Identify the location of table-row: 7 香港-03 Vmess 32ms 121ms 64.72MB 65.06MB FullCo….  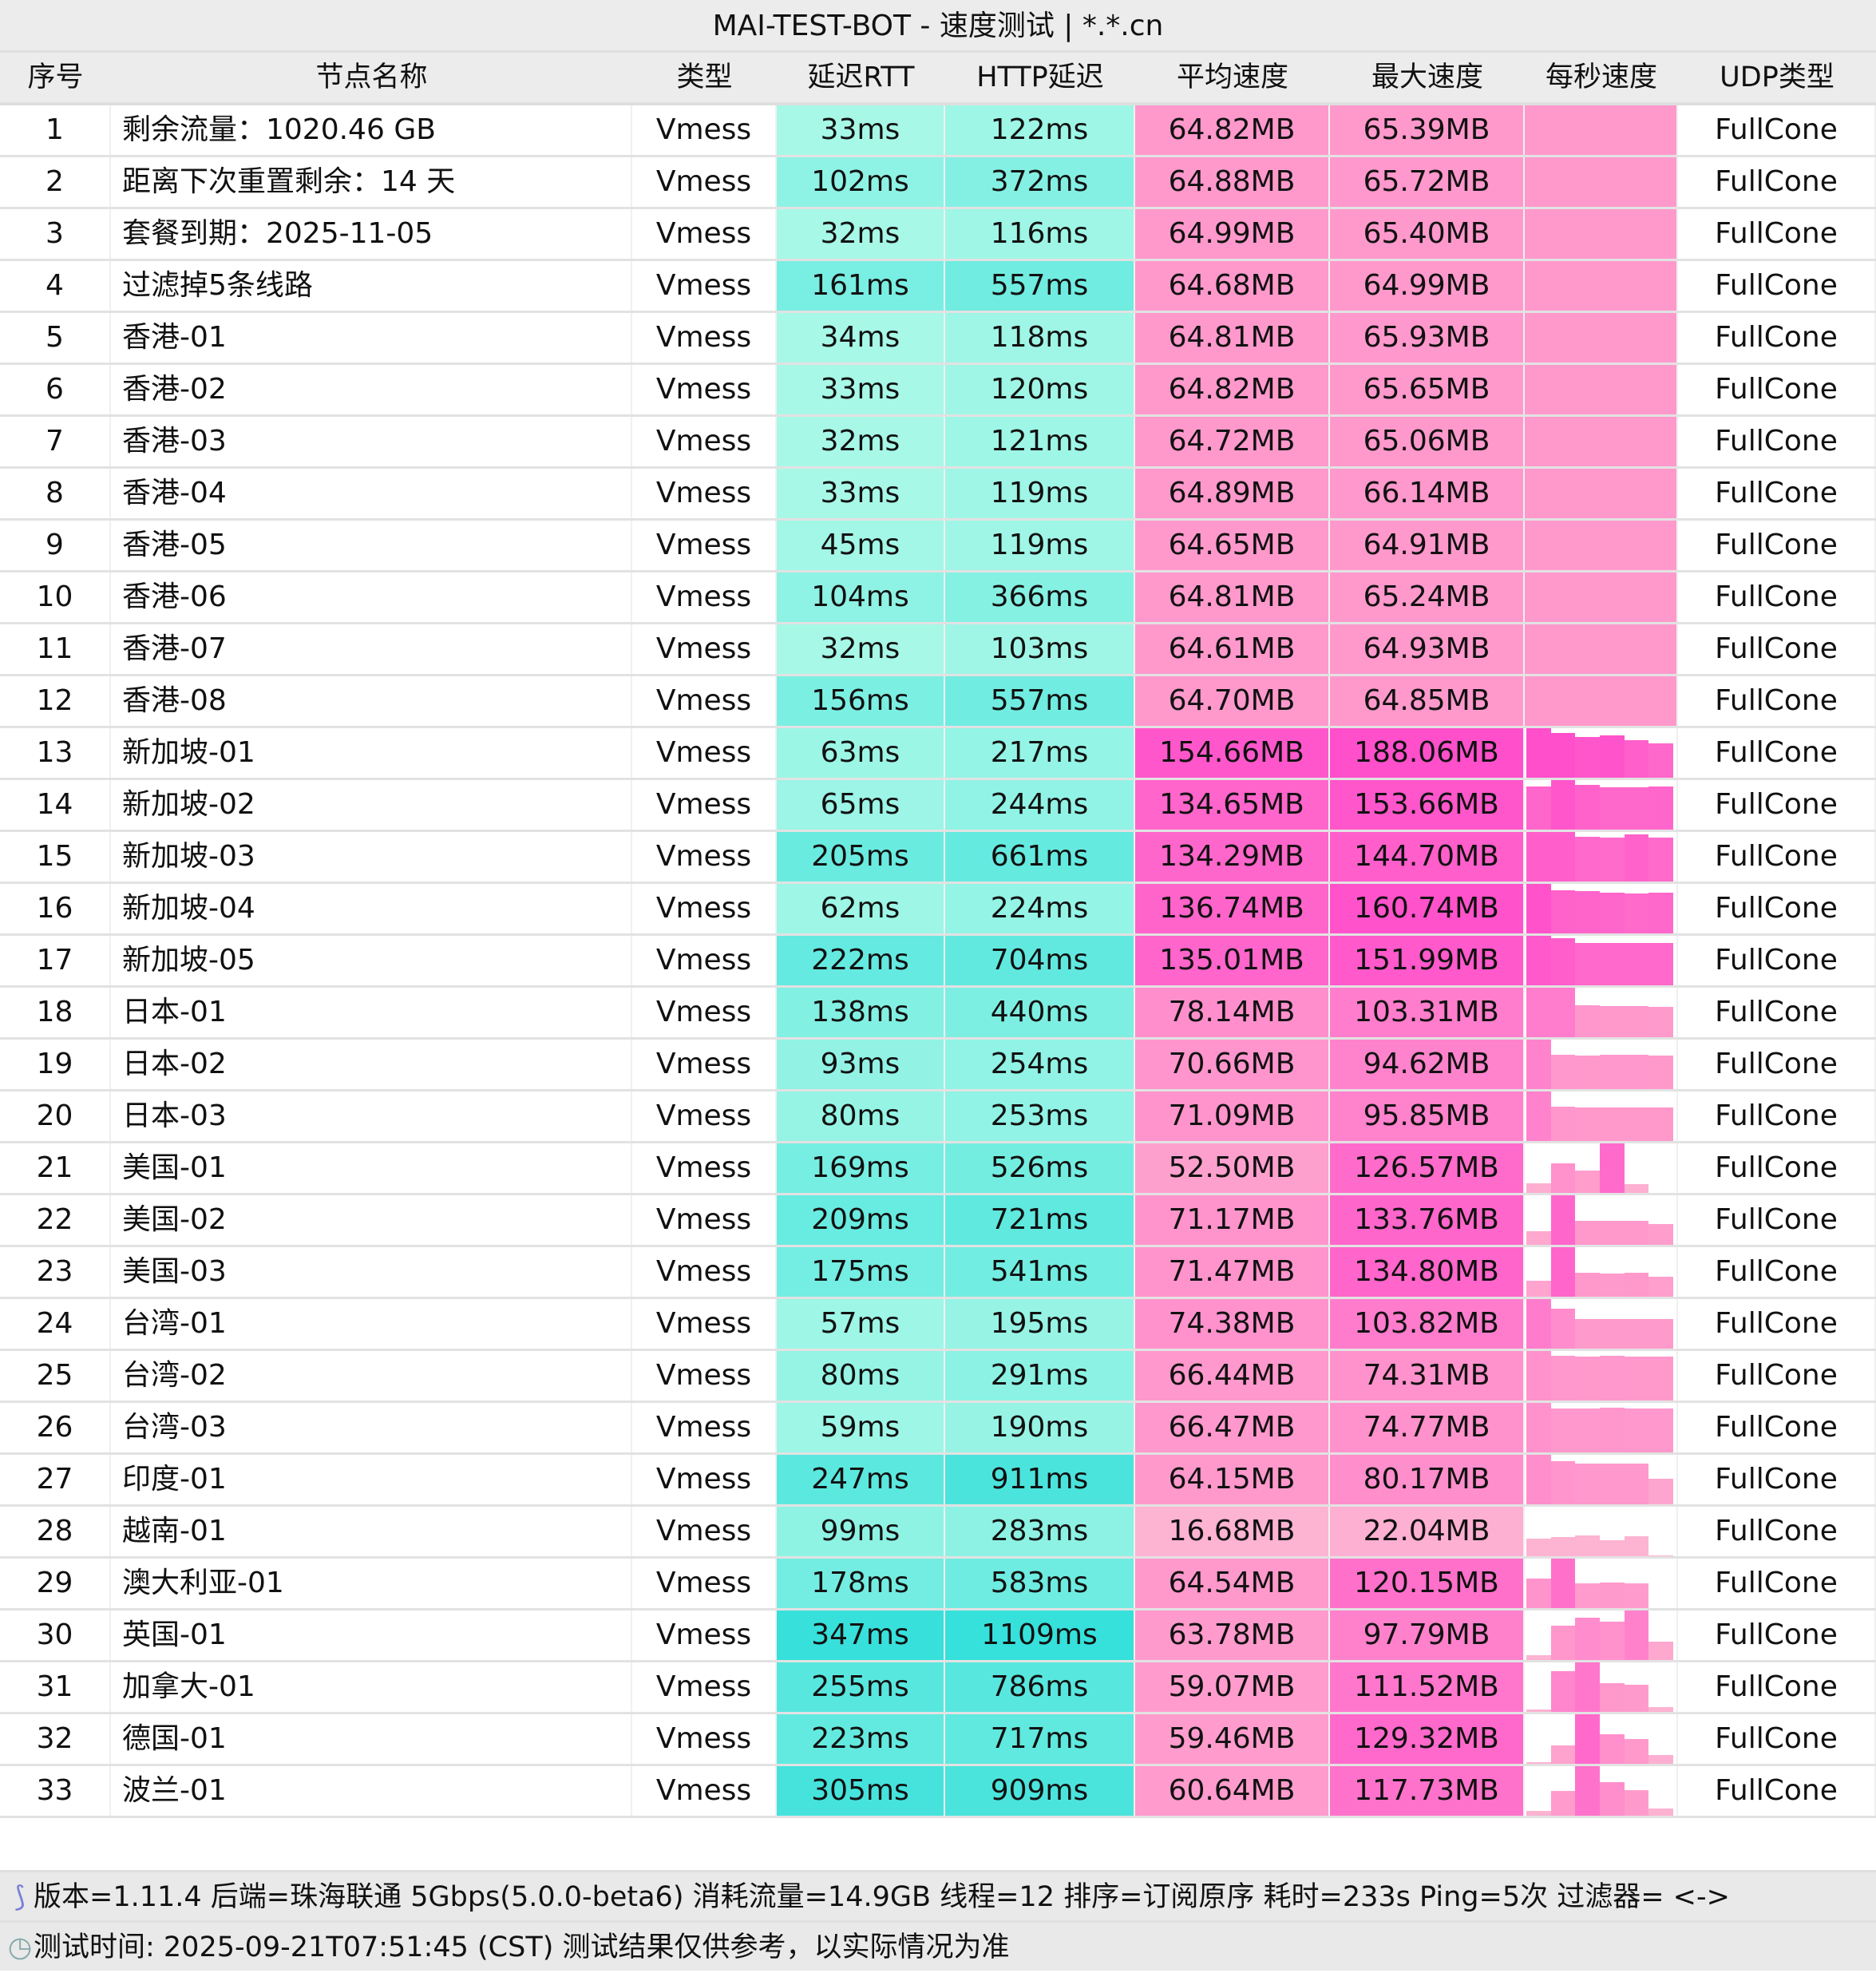
(938, 443).